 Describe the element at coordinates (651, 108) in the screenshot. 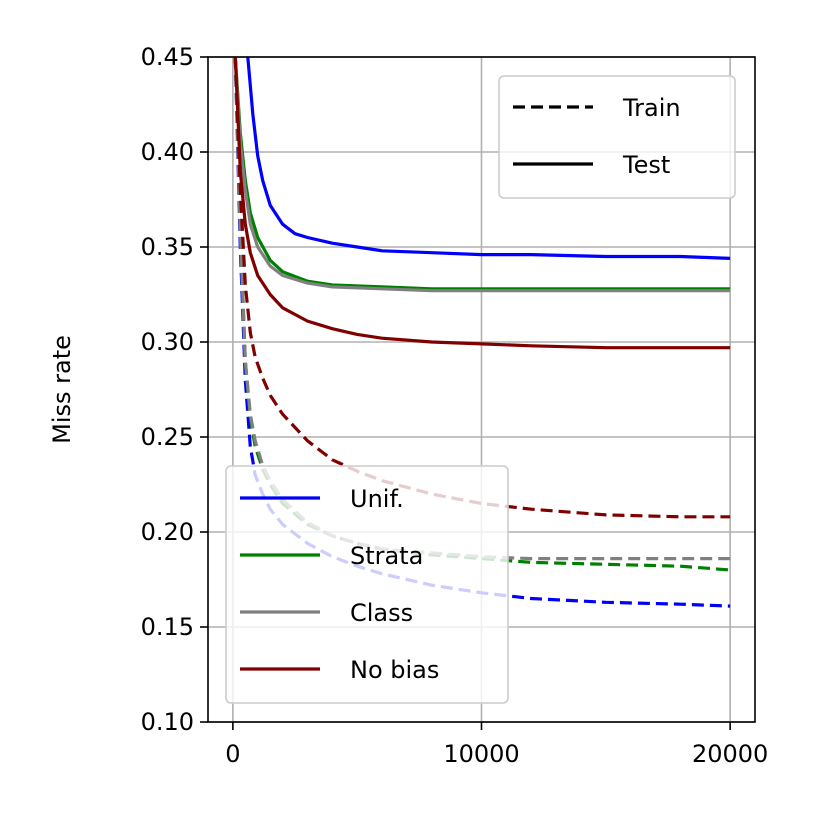

I see `legend-label-train: Train` at that location.